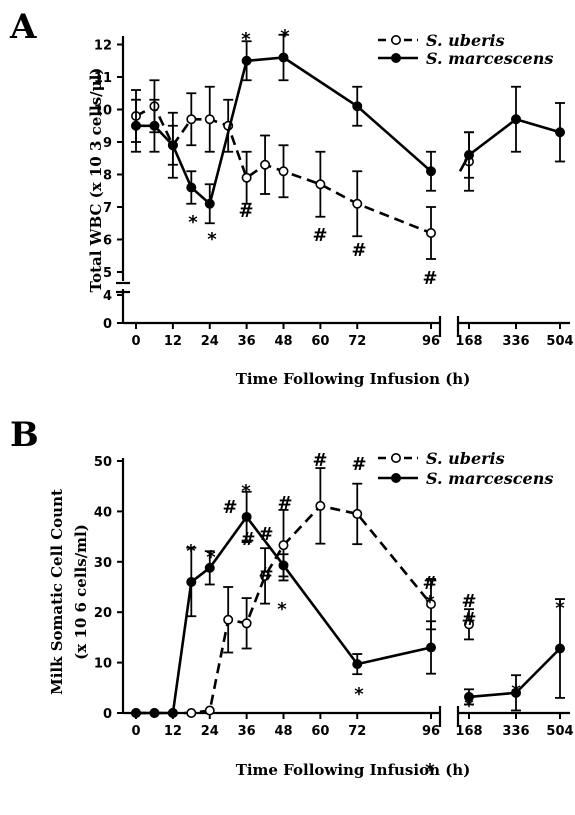 This screenshot has height=815, width=575. I want to click on y-tick-label: 6, so click(107, 241).